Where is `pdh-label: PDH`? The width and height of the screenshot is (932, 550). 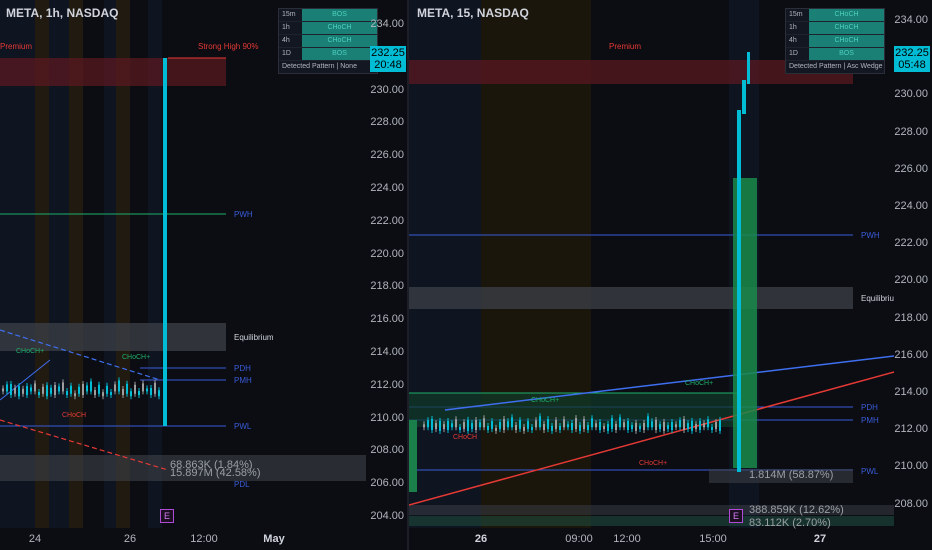 pdh-label: PDH is located at coordinates (869, 407).